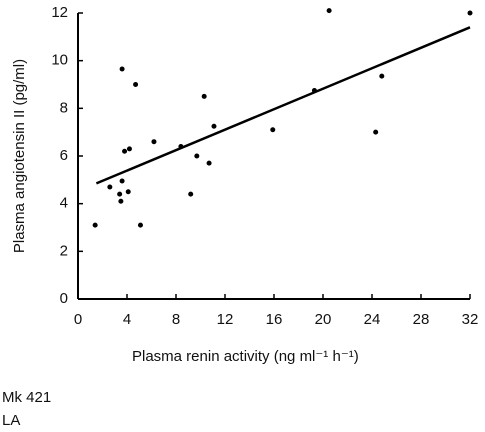  What do you see at coordinates (64, 203) in the screenshot?
I see `y-tick-label: 4` at bounding box center [64, 203].